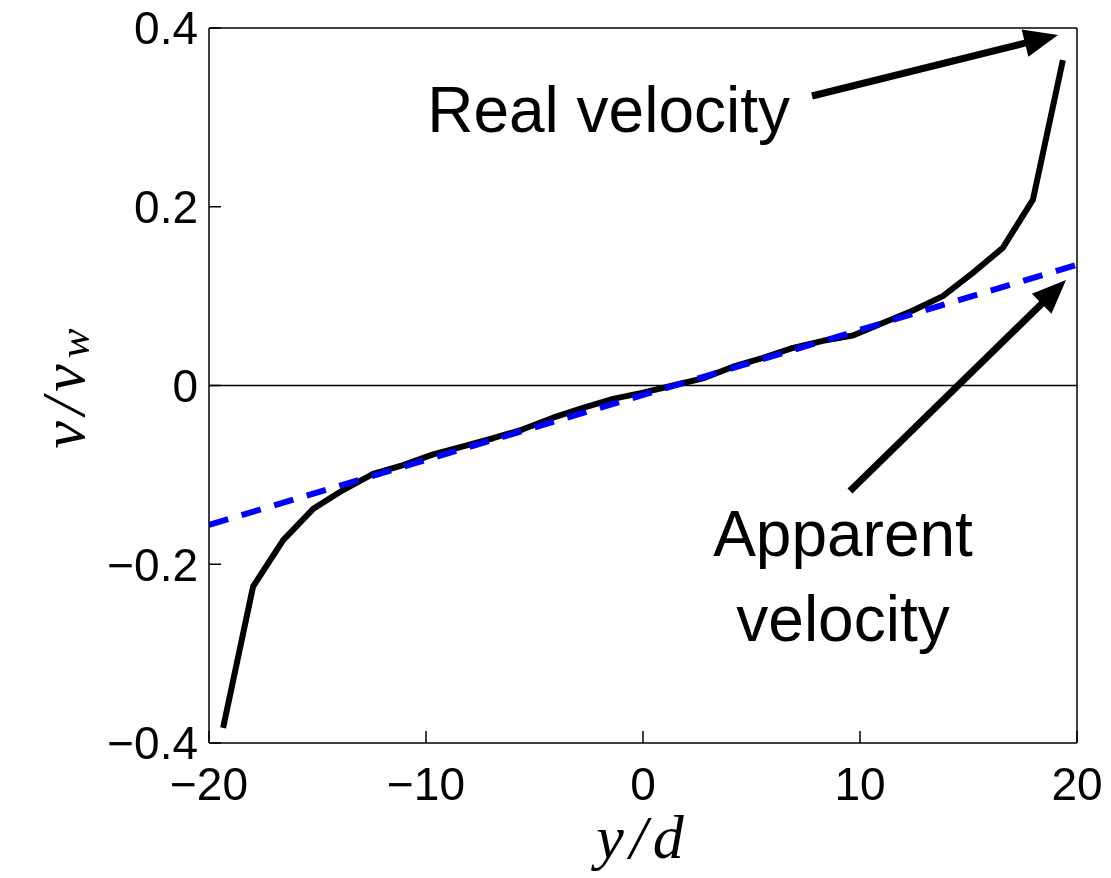 This screenshot has height=878, width=1111. I want to click on annotation: Apparent velocity, so click(843, 576).